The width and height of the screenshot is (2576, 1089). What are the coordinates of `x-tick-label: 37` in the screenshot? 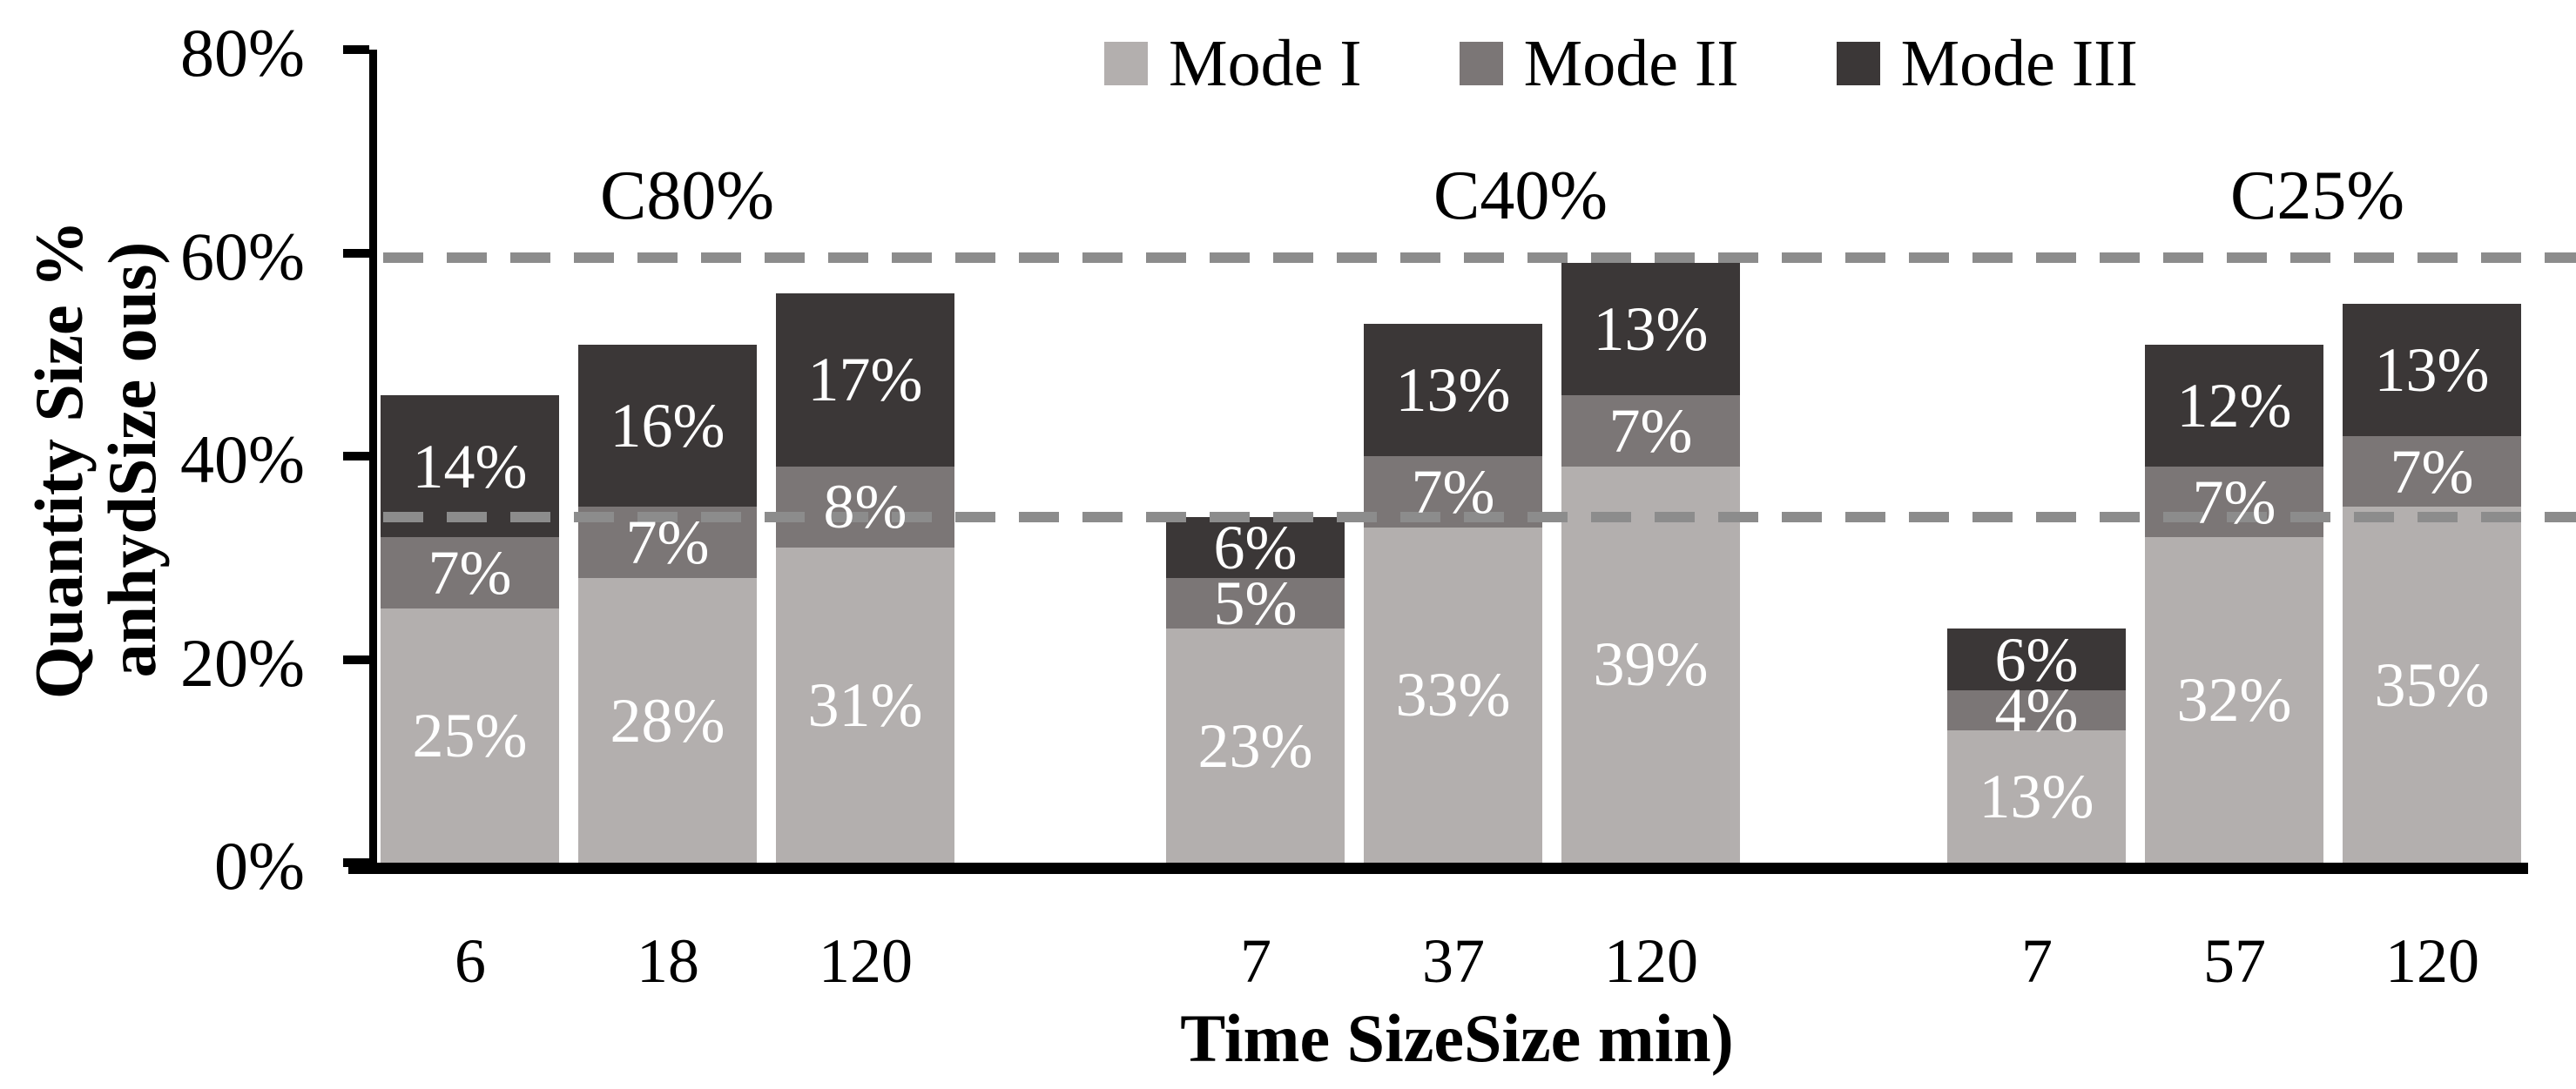 It's located at (1453, 961).